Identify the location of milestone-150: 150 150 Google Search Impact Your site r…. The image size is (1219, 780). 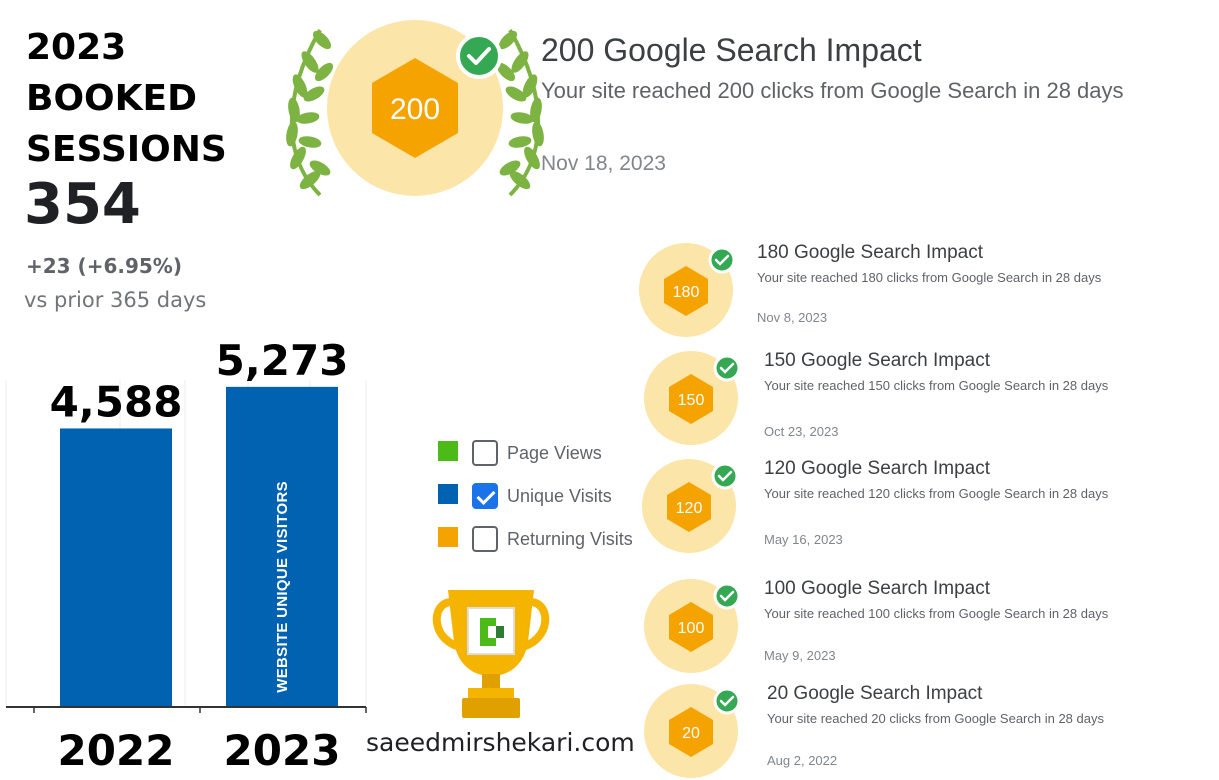
(928, 405).